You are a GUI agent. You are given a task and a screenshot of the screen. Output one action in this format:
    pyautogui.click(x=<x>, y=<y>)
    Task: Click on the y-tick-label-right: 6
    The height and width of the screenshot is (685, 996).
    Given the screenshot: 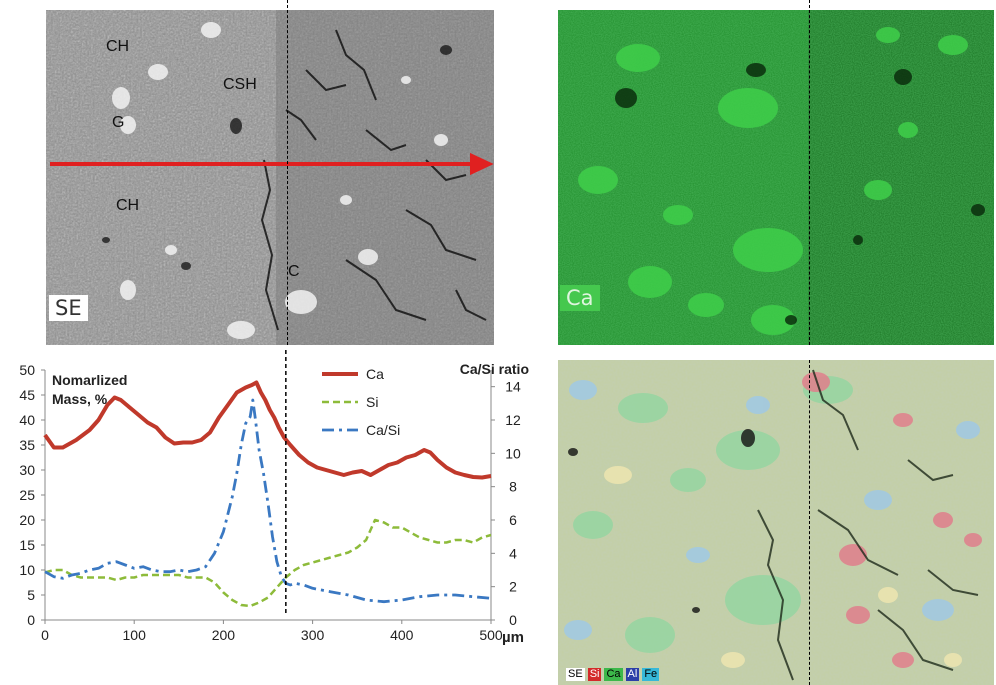 What is the action you would take?
    pyautogui.click(x=513, y=520)
    